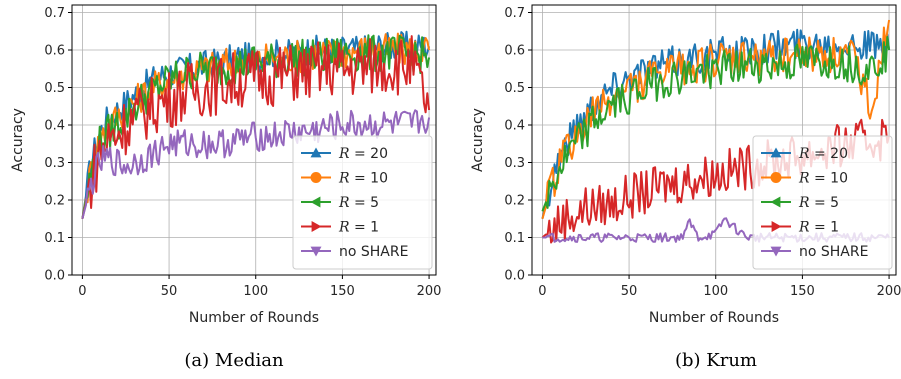 The image size is (901, 379). Describe the element at coordinates (256, 164) in the screenshot. I see `series-line` at that location.